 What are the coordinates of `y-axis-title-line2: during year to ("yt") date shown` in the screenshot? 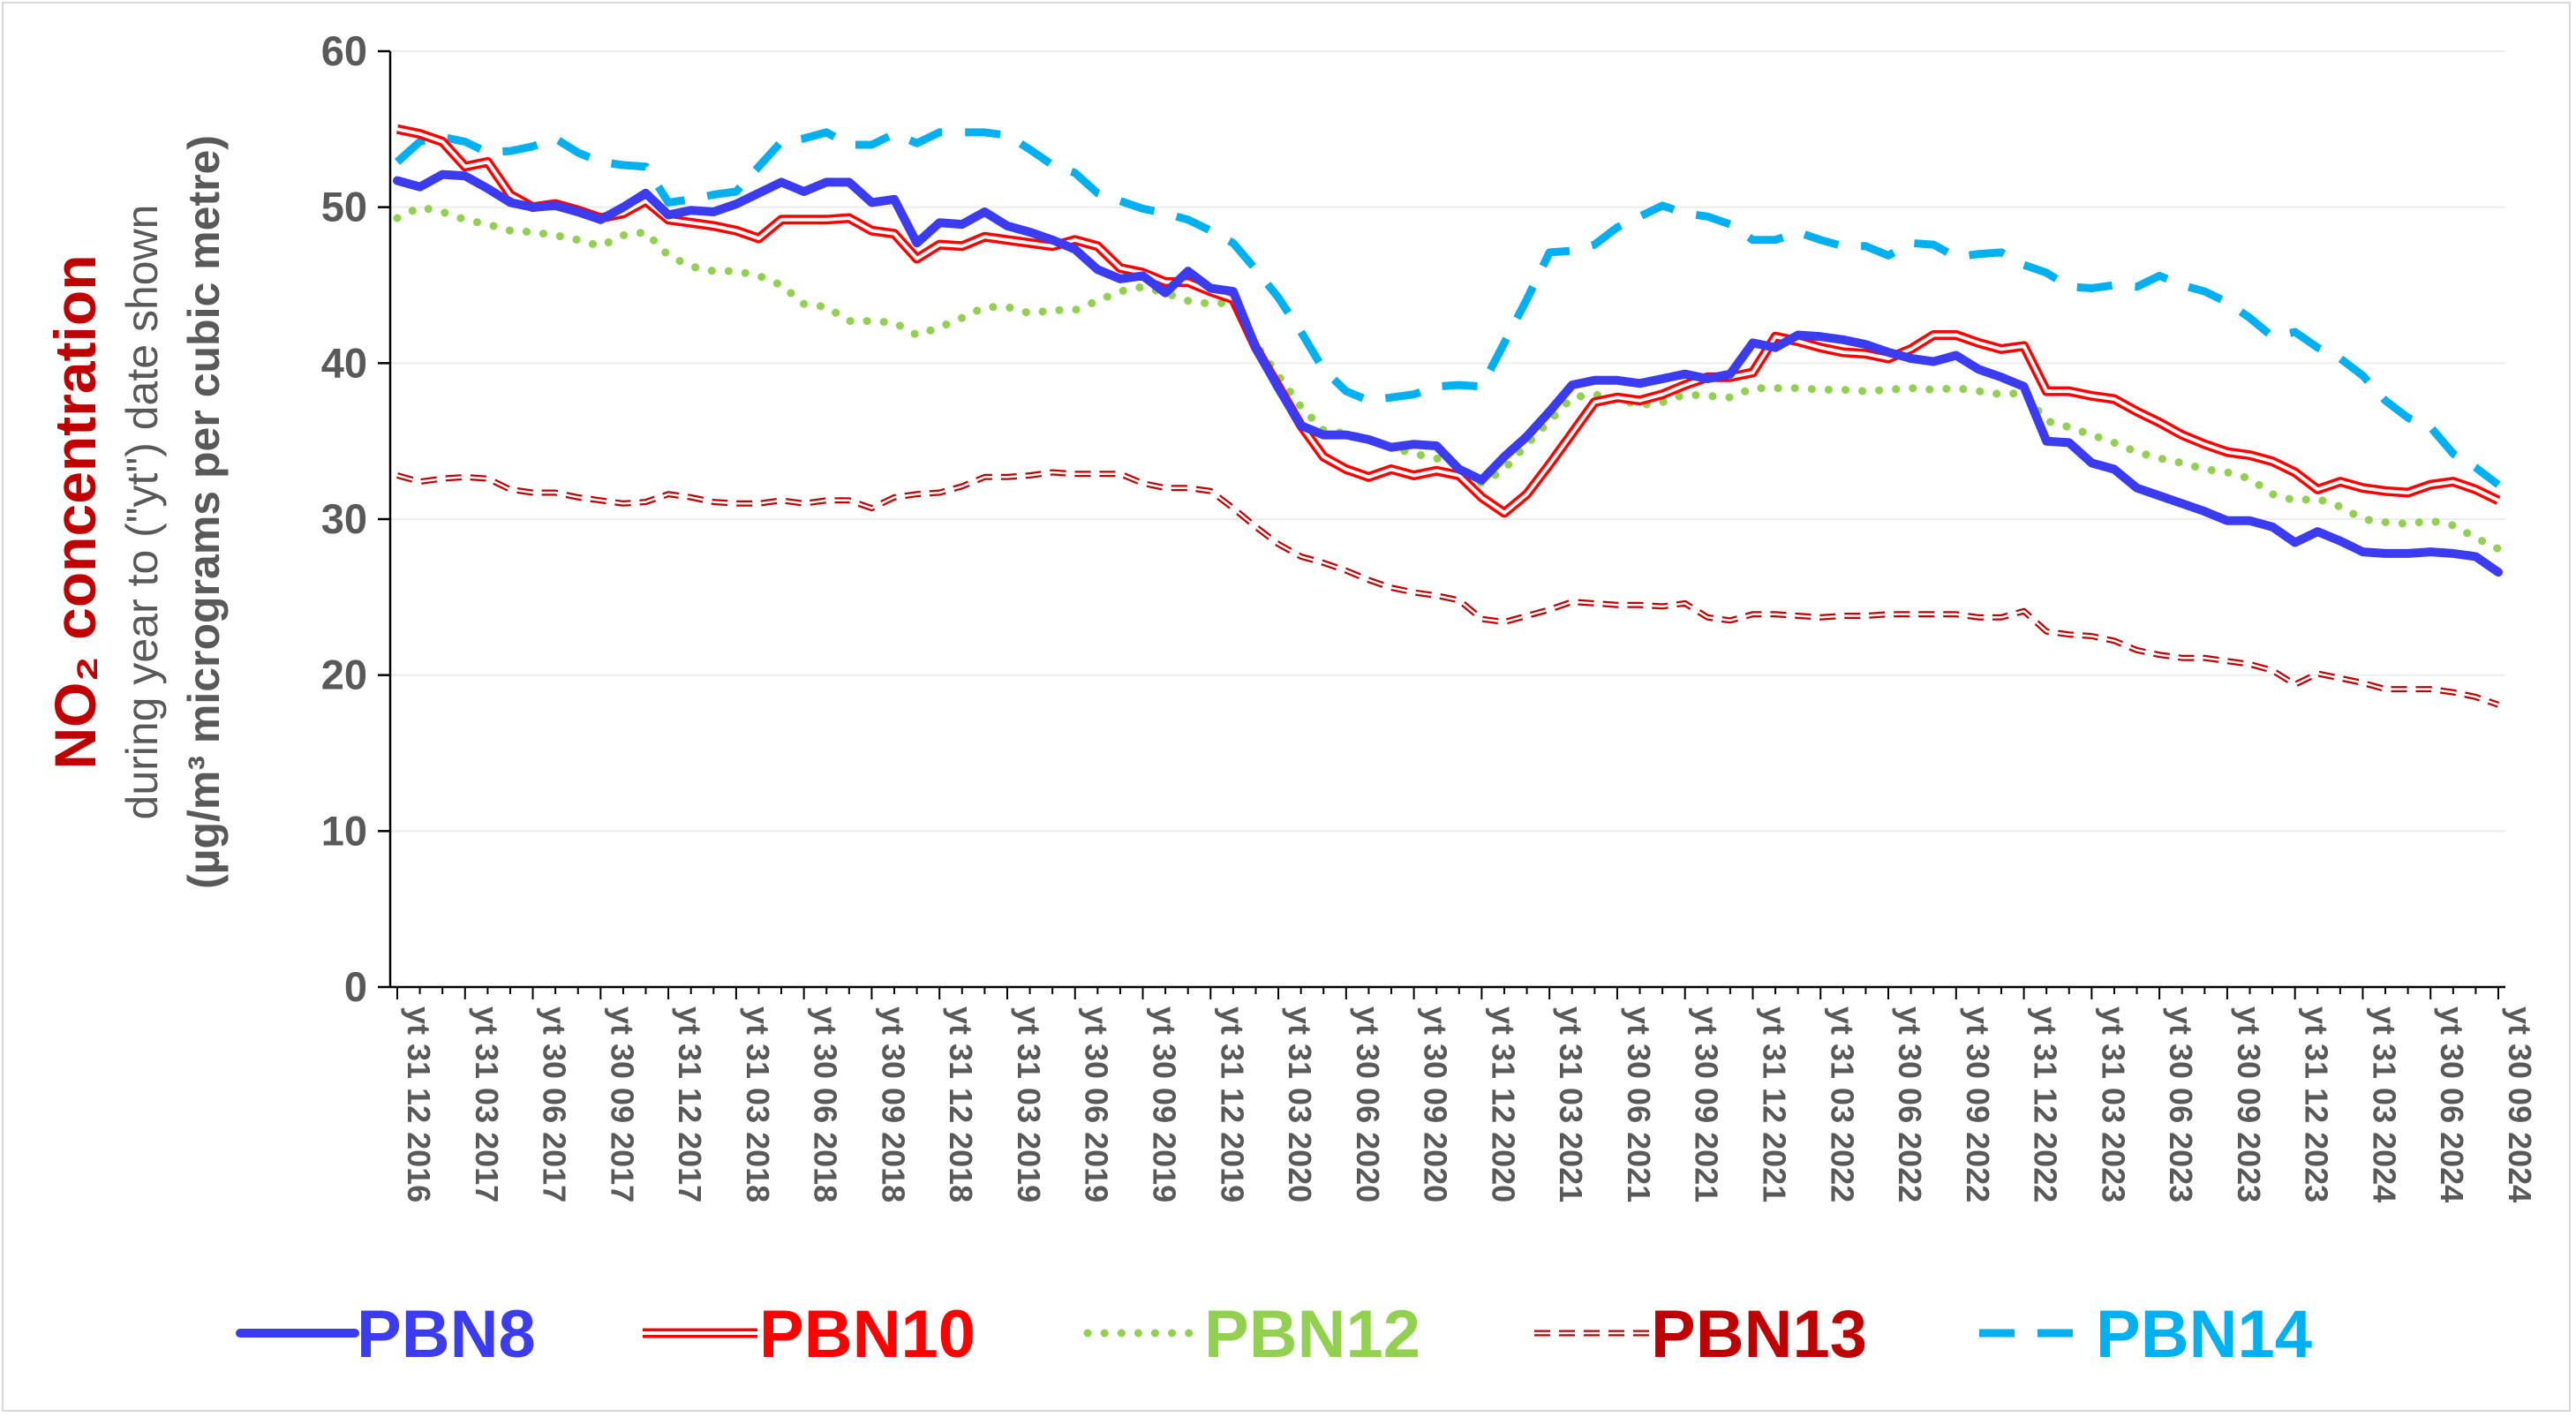 It's located at (142, 512).